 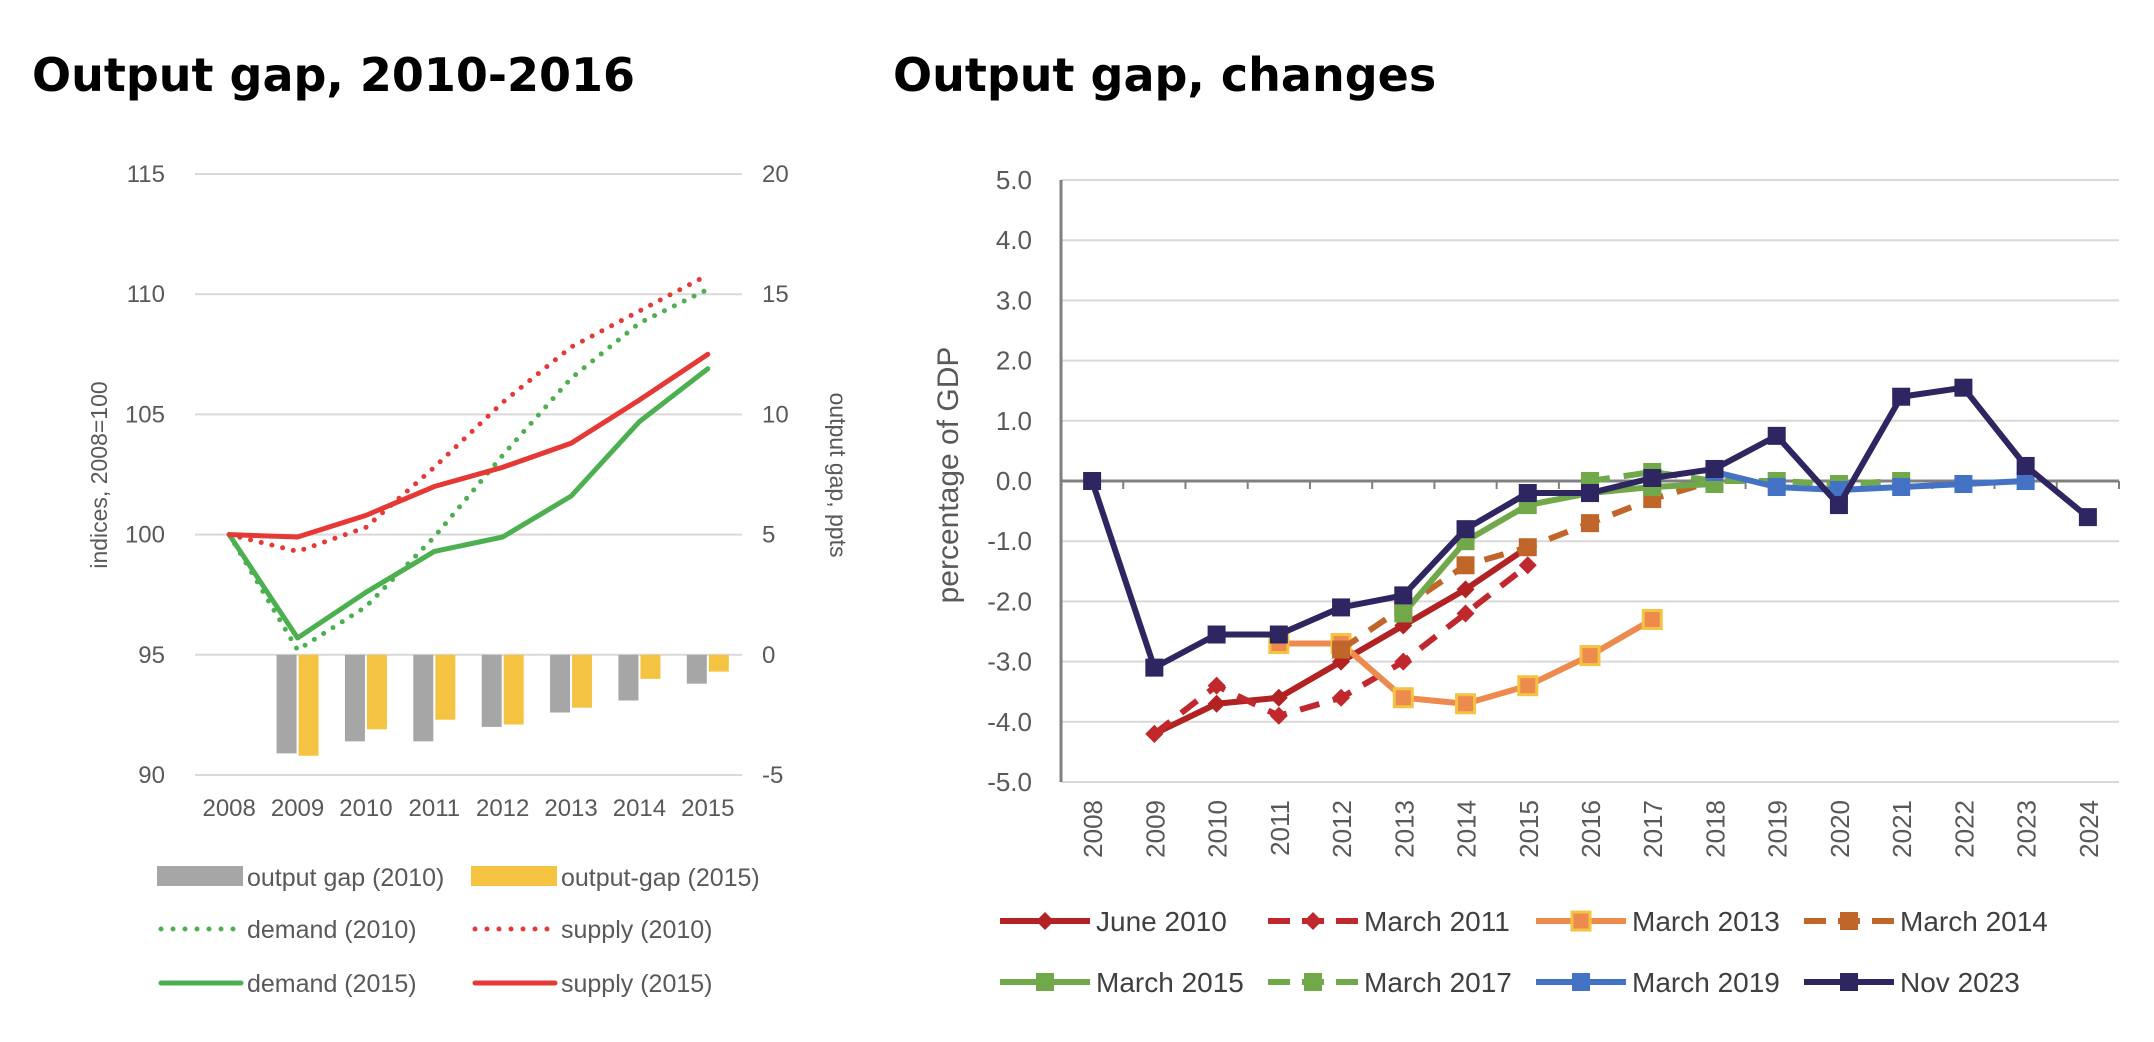 I want to click on legend-item-demand-2010: demand (2010), so click(x=287, y=930).